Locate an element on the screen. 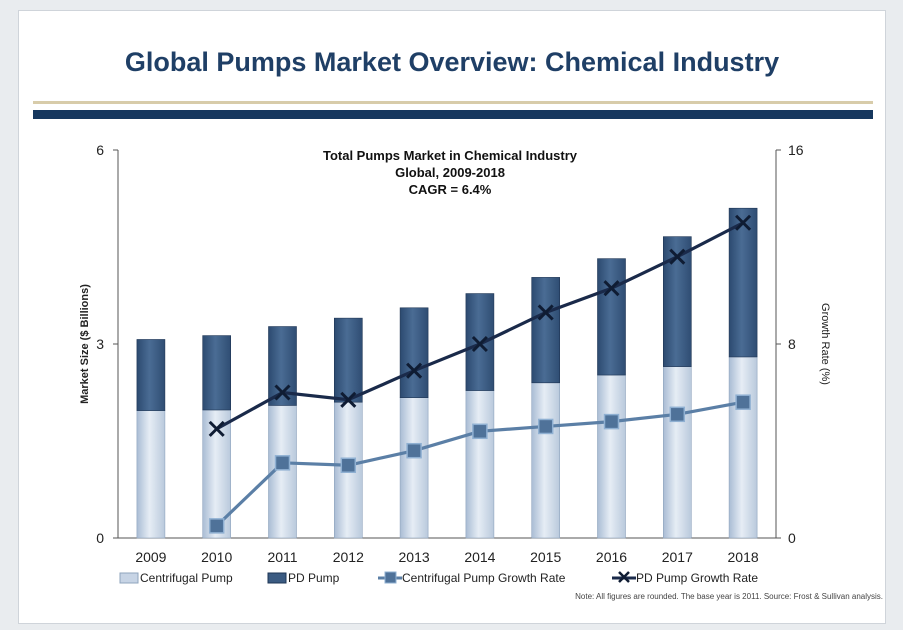 The width and height of the screenshot is (903, 630). right-tick-label-0: 0 is located at coordinates (792, 538).